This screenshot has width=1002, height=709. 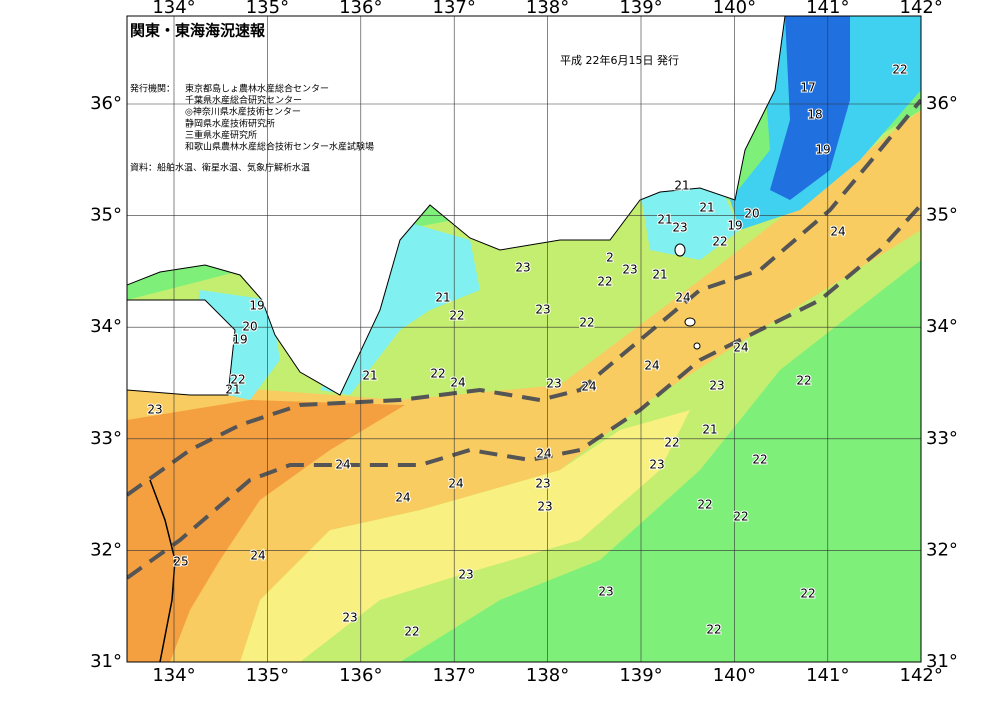 What do you see at coordinates (221, 135) in the screenshot?
I see `agency: 三重県水産研究所` at bounding box center [221, 135].